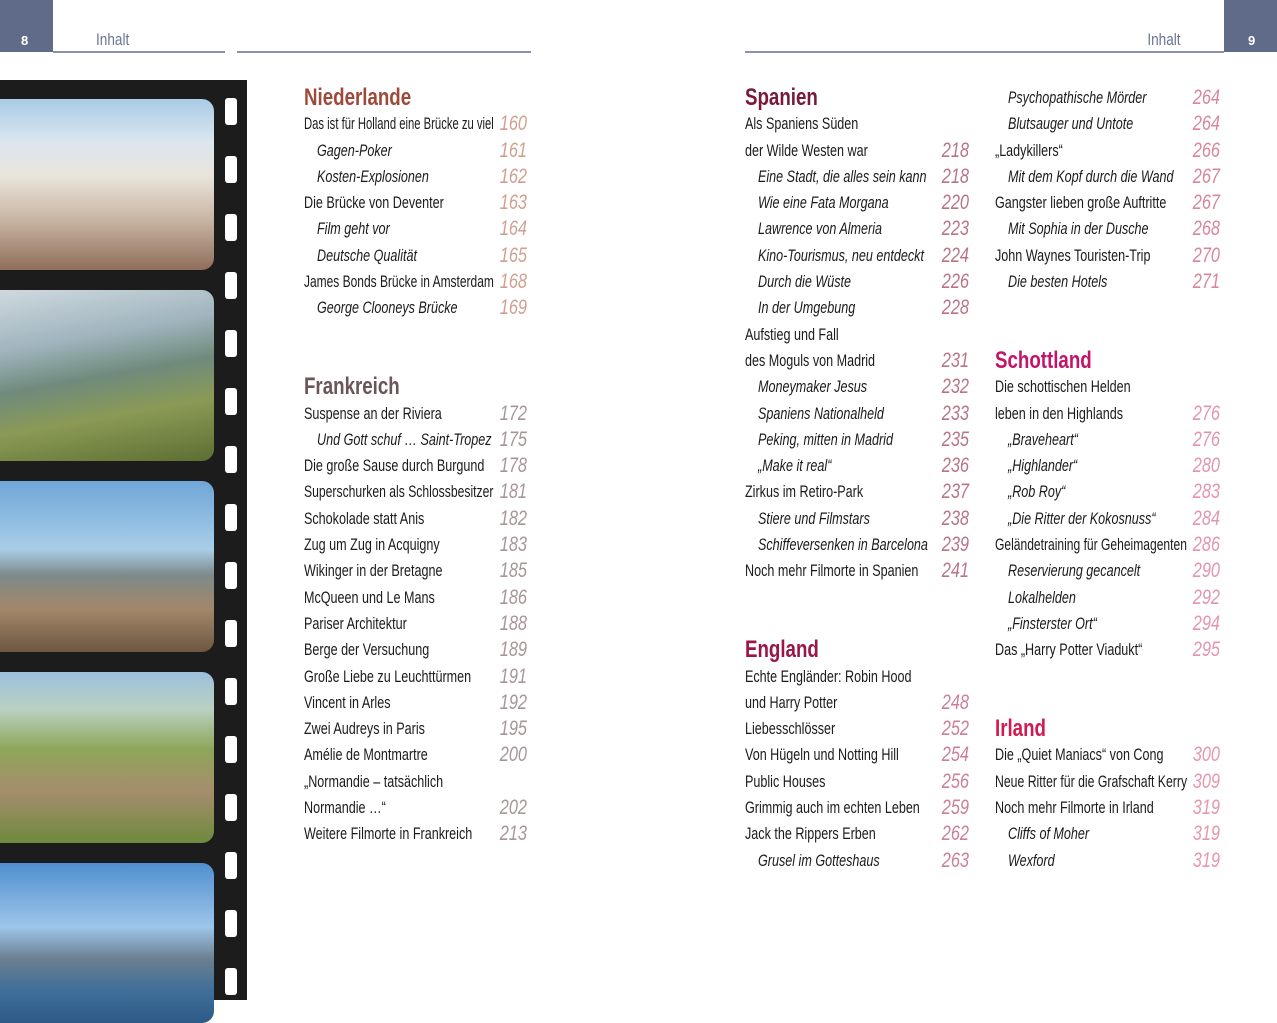 The width and height of the screenshot is (1277, 1023). What do you see at coordinates (415, 808) in the screenshot?
I see `toc-entry: Normandie …“ 202` at bounding box center [415, 808].